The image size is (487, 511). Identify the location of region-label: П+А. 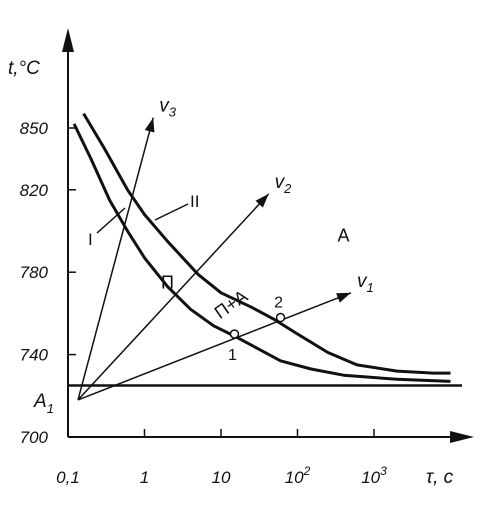
(231, 304).